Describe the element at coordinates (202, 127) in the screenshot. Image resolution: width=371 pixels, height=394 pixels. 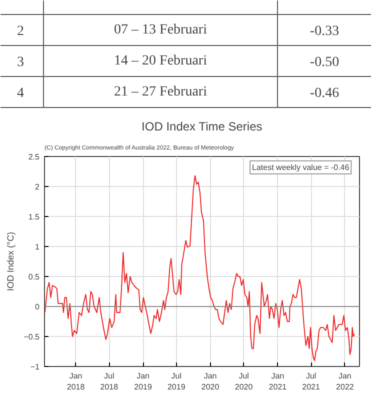
I see `chart-title: IOD Index Time Series` at that location.